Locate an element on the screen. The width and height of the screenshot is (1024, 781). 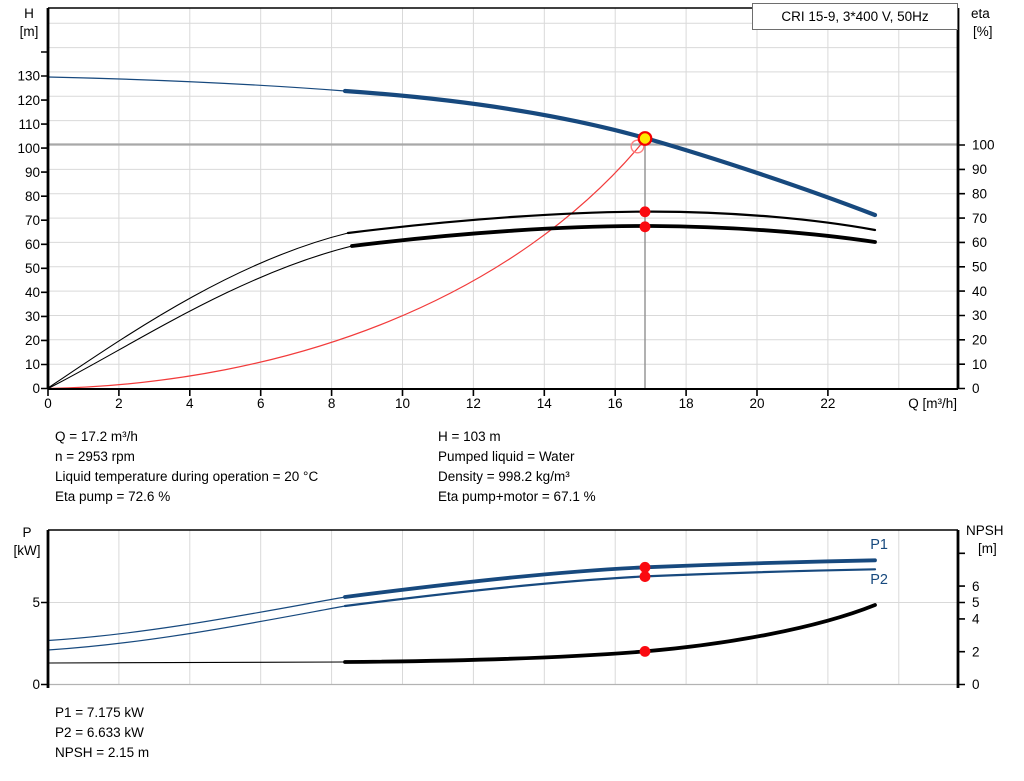
p1-curve-label: P1 is located at coordinates (879, 545).